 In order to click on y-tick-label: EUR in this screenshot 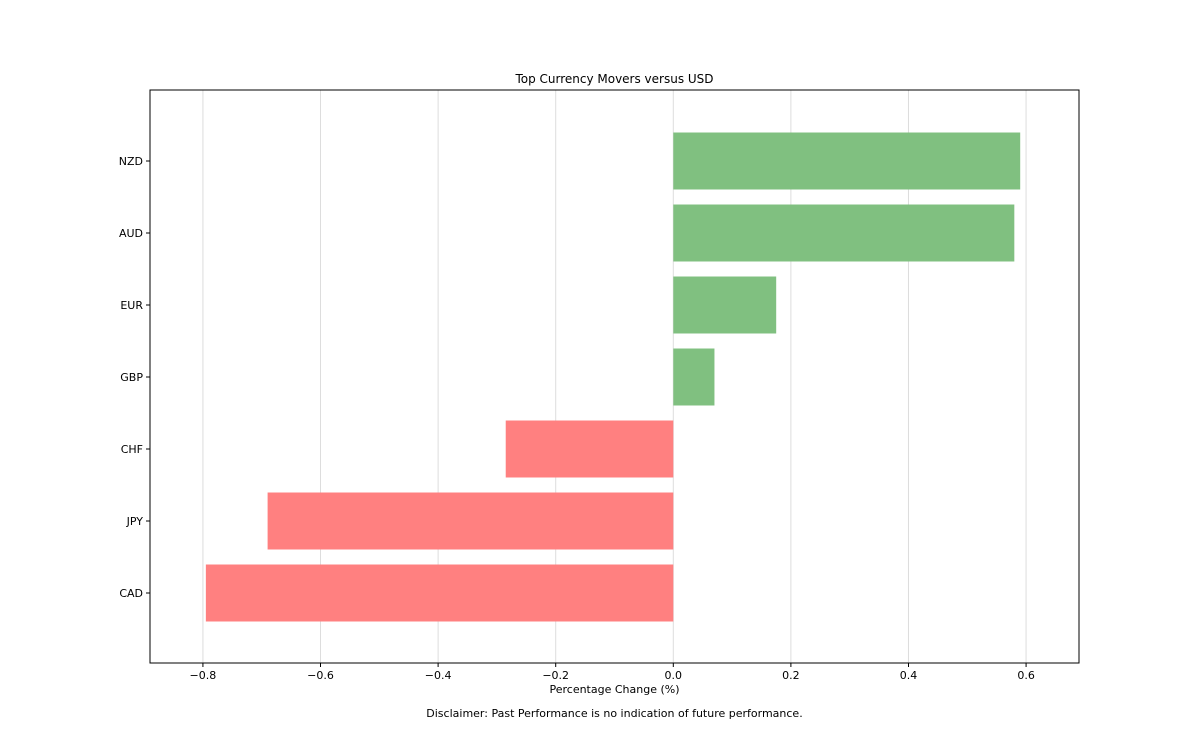, I will do `click(131, 305)`.